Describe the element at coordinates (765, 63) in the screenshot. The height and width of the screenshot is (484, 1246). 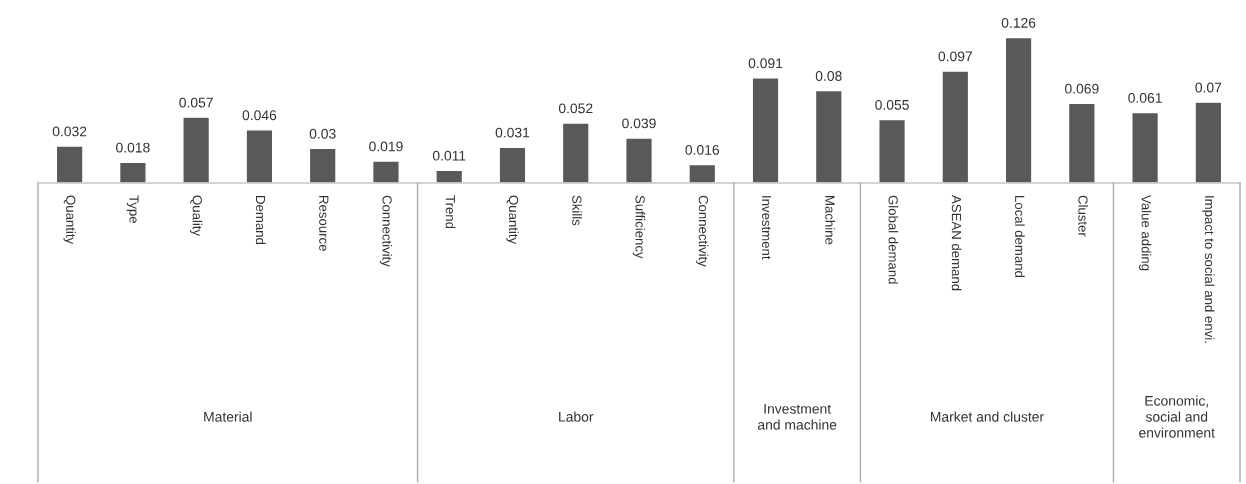
I see `data-label: 0.091` at that location.